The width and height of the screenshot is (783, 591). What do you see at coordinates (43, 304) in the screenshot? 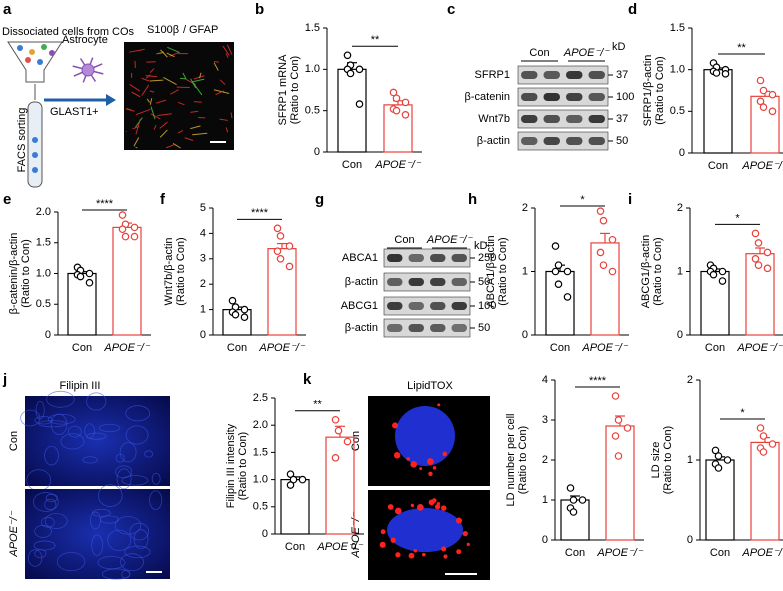
I see `y-tick-label: 0.5` at bounding box center [43, 304].